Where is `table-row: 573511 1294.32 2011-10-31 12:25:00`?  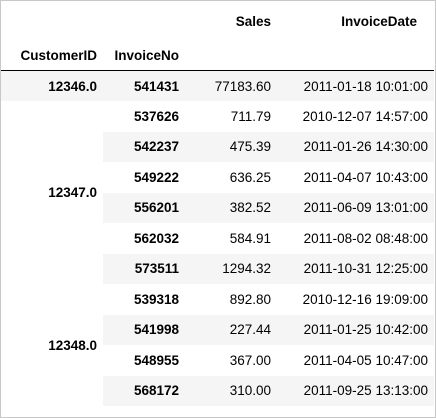
table-row: 573511 1294.32 2011-10-31 12:25:00 is located at coordinates (217, 268).